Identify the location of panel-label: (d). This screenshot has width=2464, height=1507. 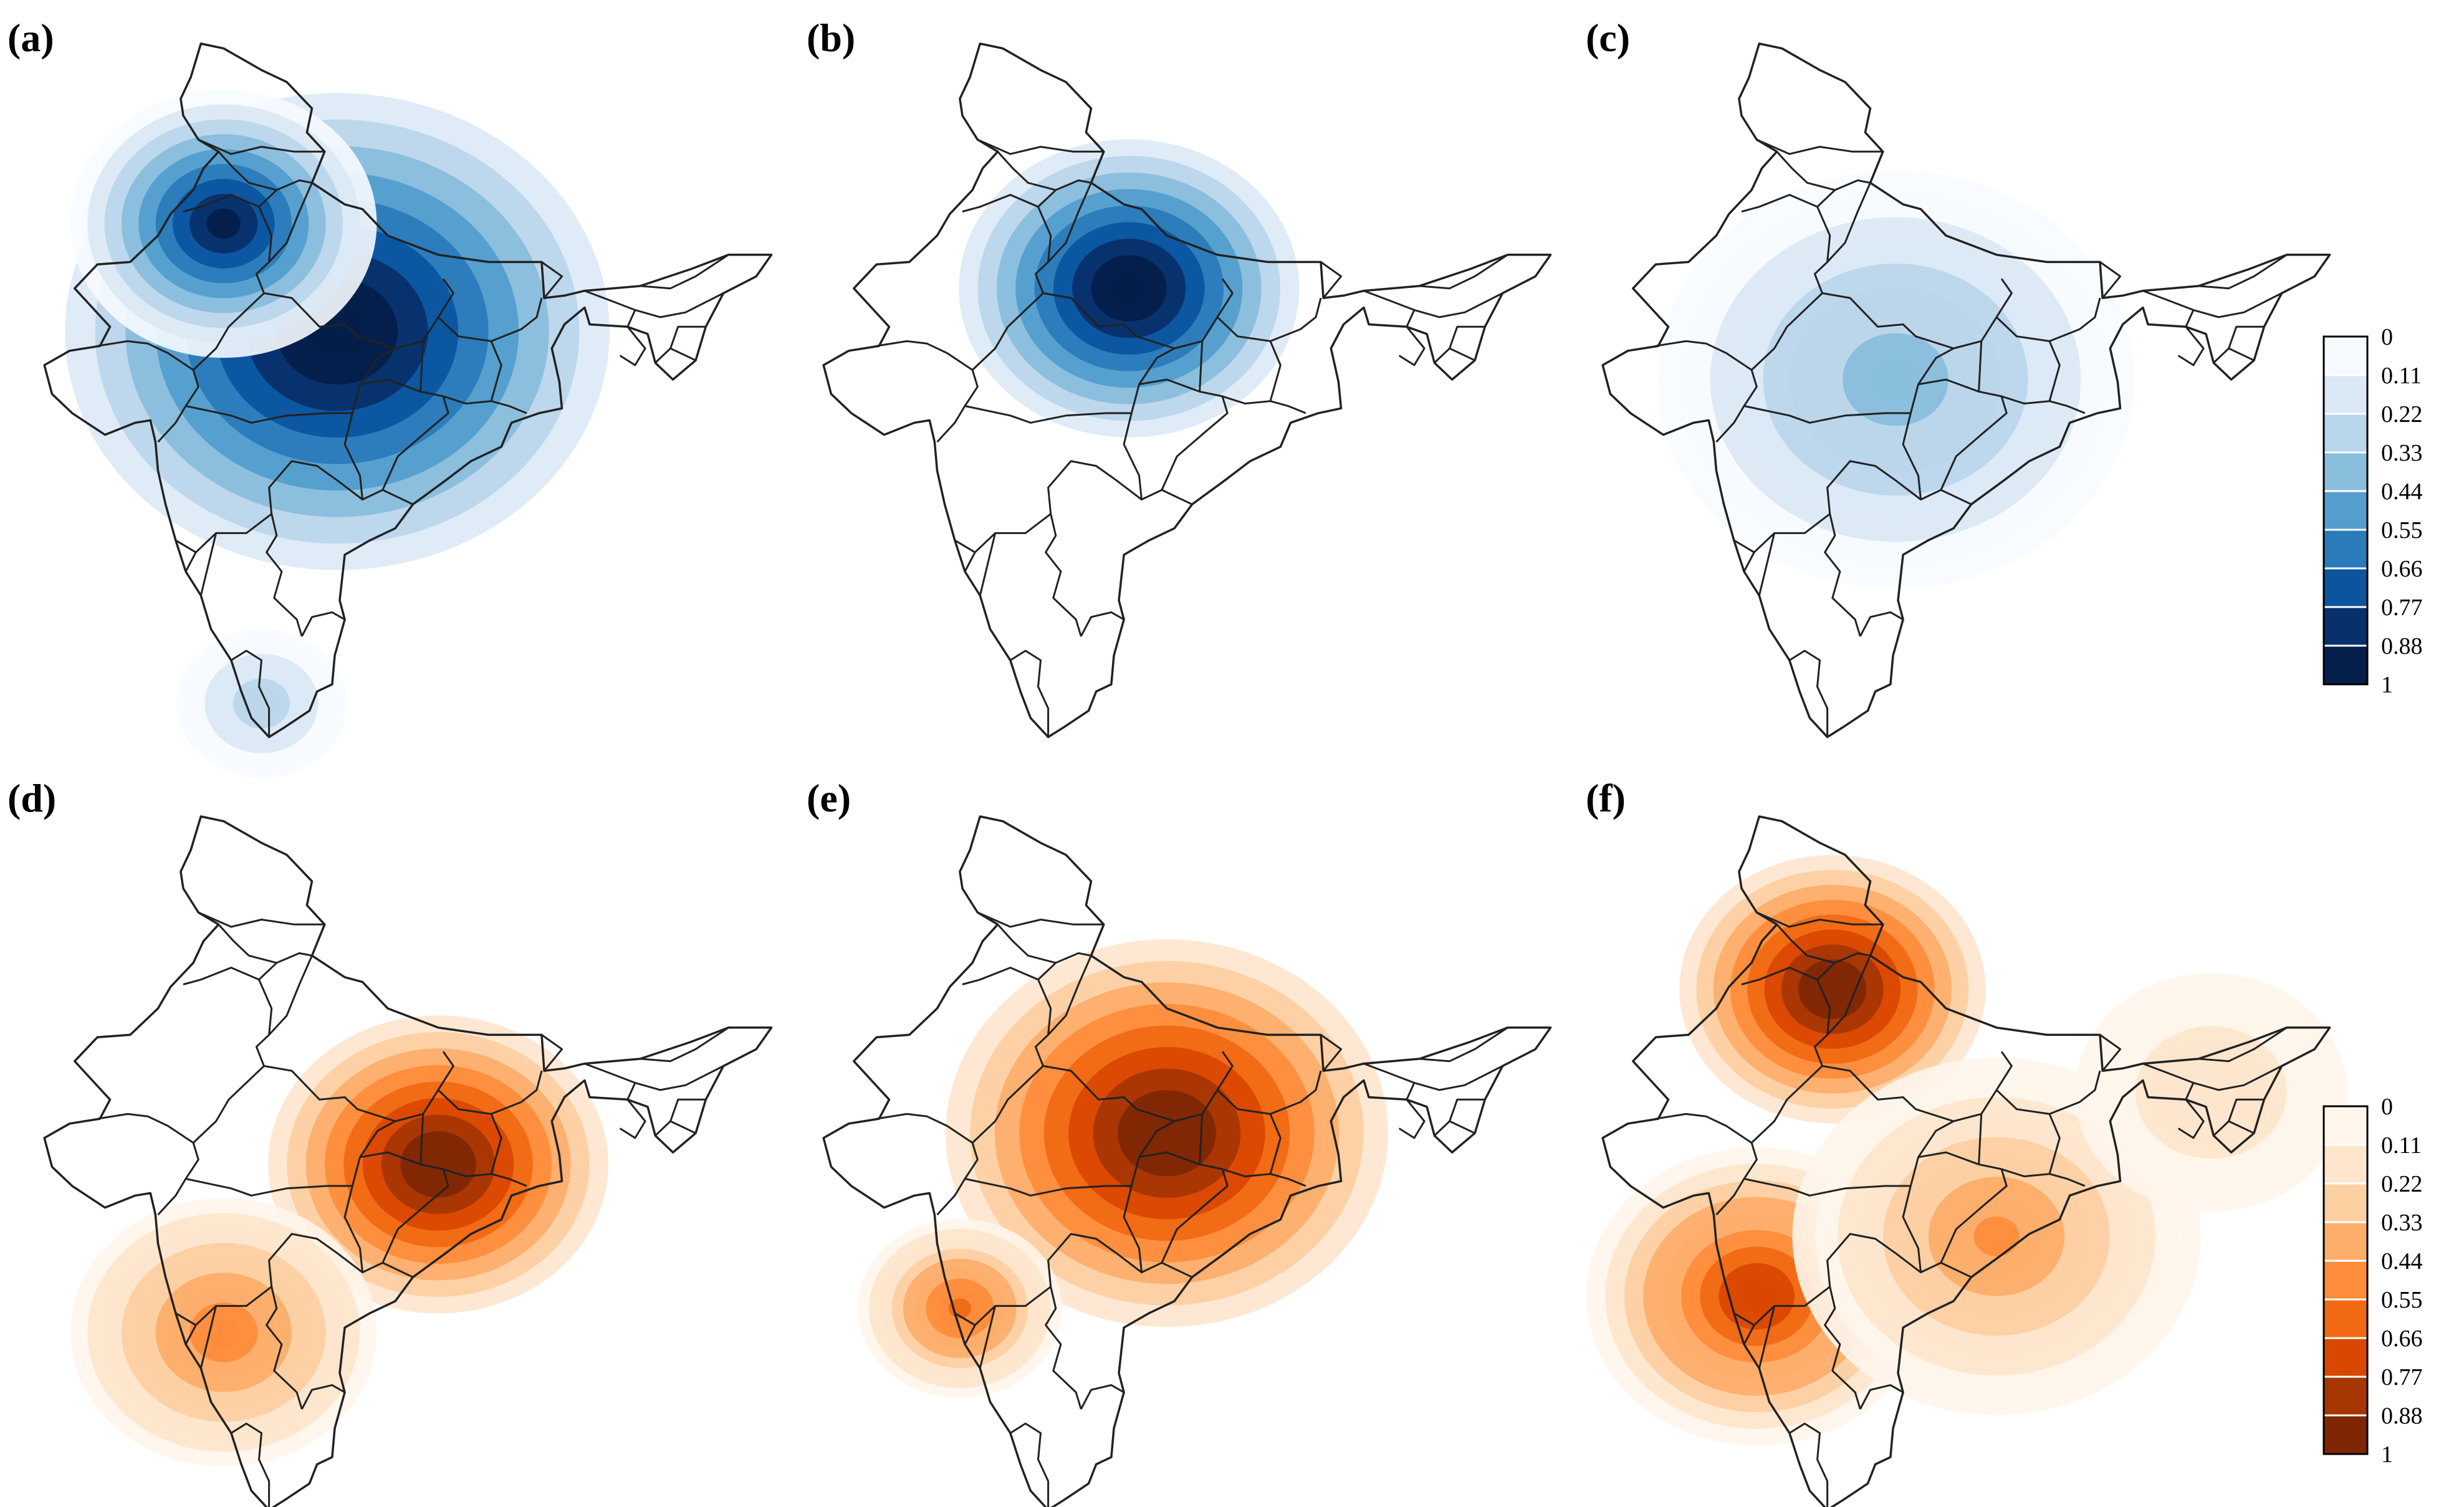
(31, 798).